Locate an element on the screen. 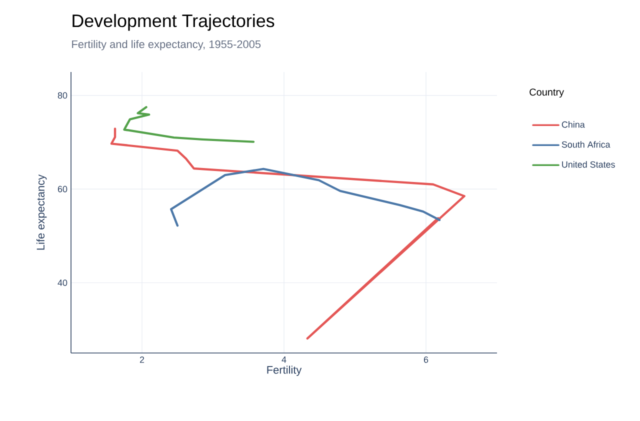  y-axis-title: Life expectancy is located at coordinates (41, 212).